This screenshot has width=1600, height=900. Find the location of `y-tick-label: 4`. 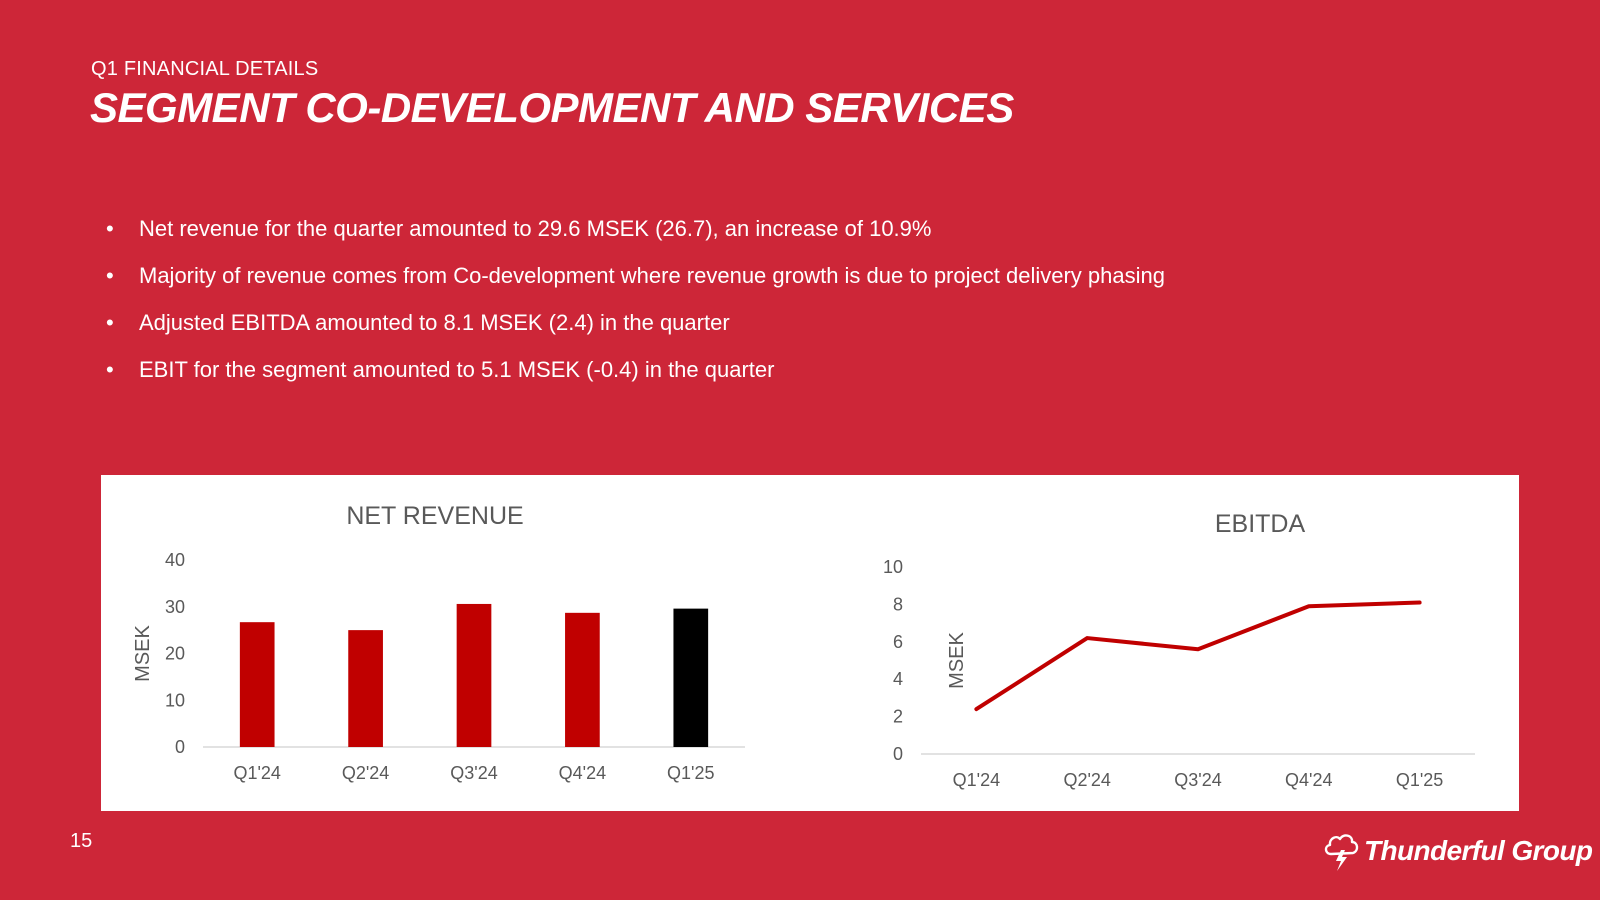

y-tick-label: 4 is located at coordinates (898, 679).